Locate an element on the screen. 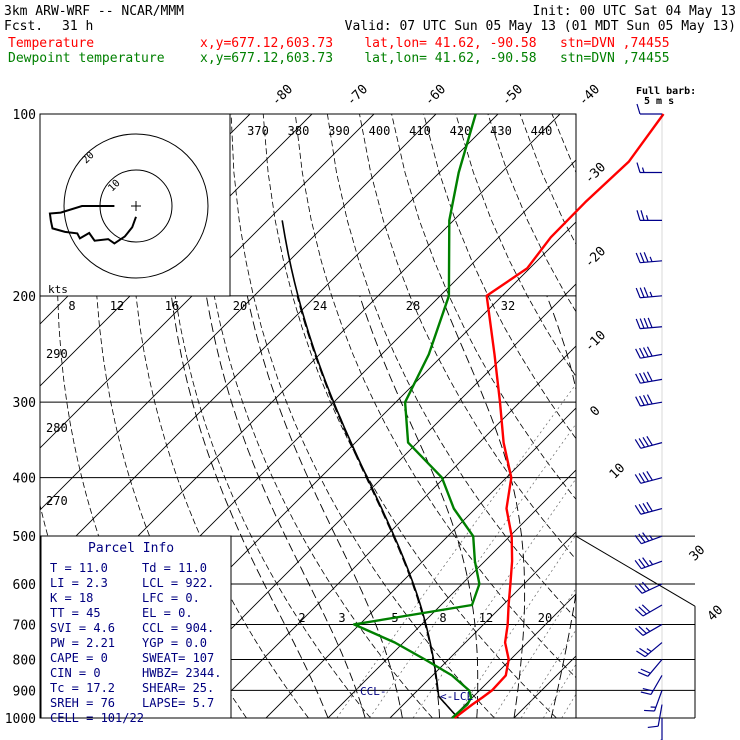  parcel-info-value: LCL = 922. is located at coordinates (178, 583).